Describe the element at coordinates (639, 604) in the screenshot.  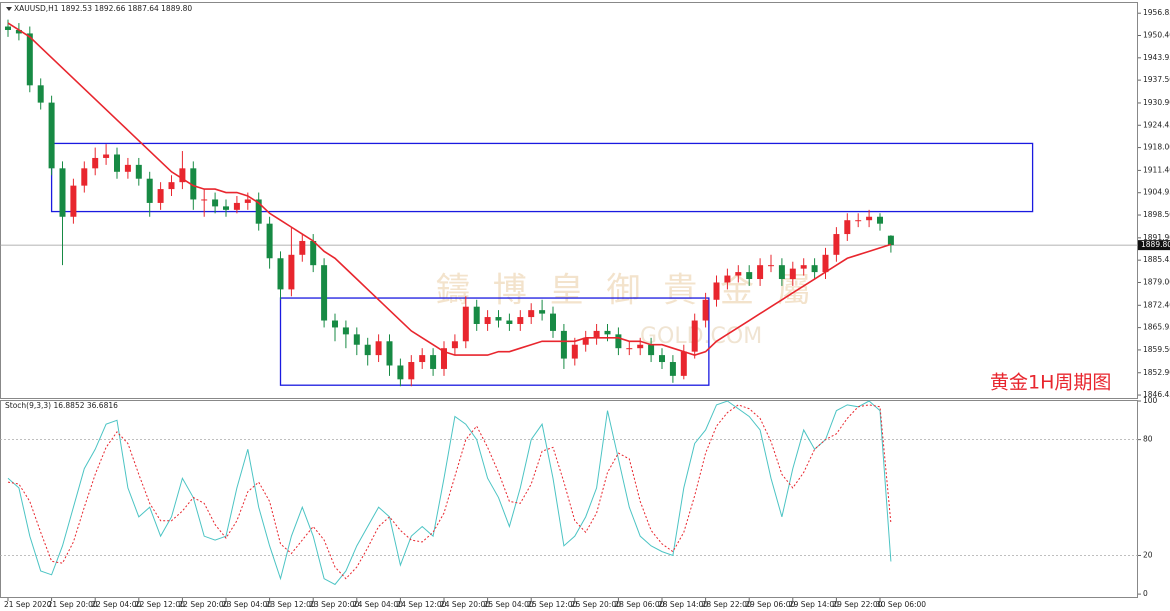
I see `x-tick-label: 28 Sep 06:00` at that location.